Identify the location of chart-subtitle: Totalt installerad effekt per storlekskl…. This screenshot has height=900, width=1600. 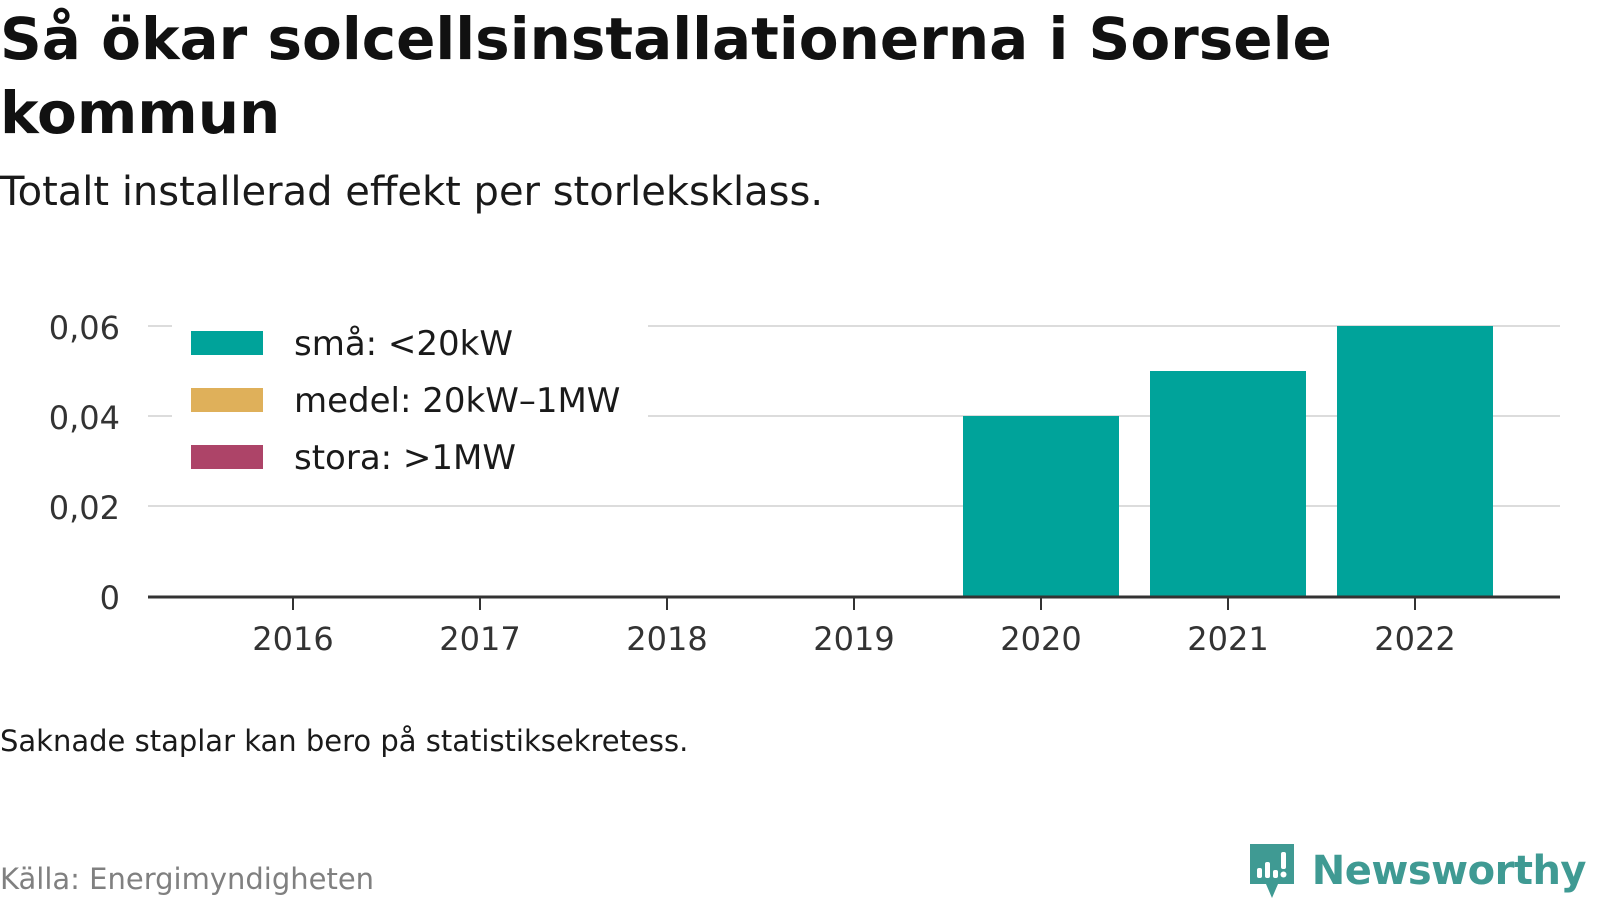
(412, 192).